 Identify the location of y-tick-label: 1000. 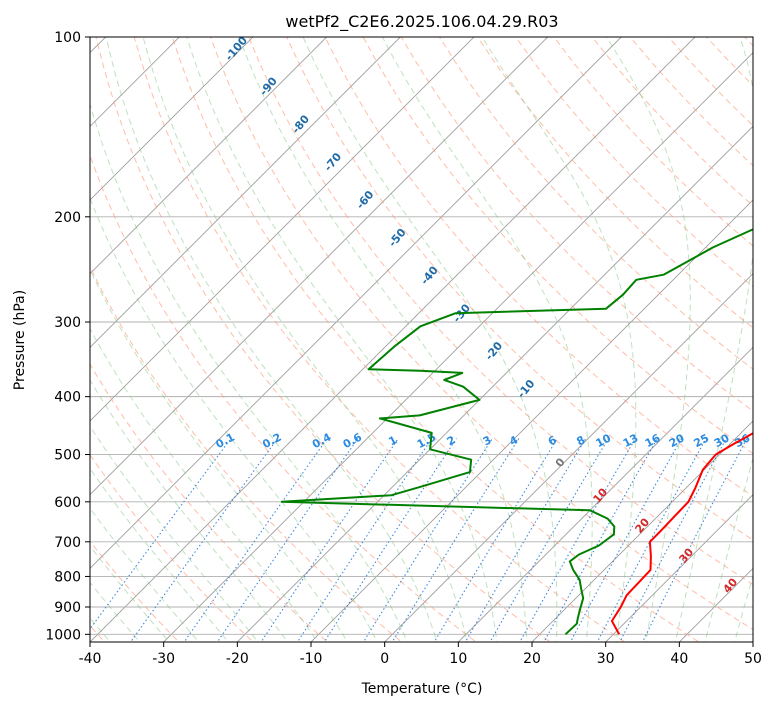
(63, 635).